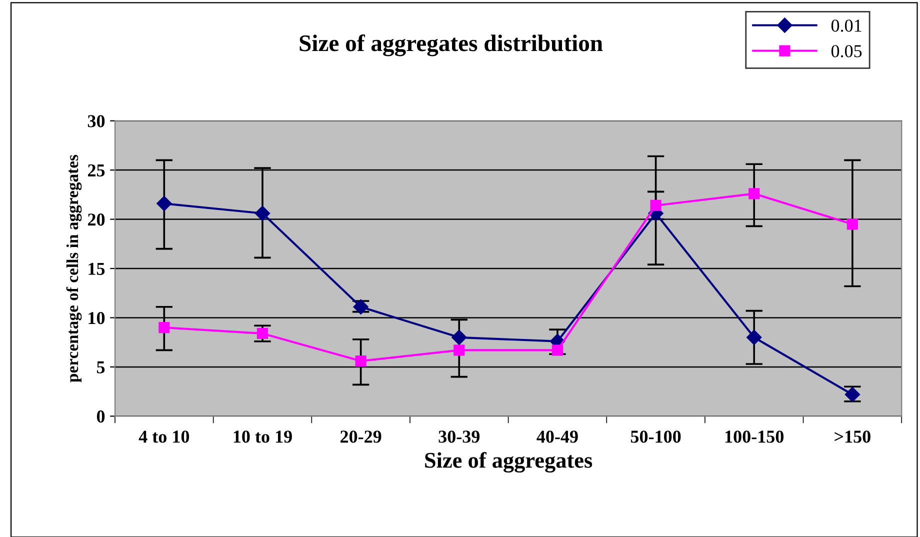 This screenshot has height=537, width=920. What do you see at coordinates (557, 436) in the screenshot?
I see `x-tick-label: 40-49` at bounding box center [557, 436].